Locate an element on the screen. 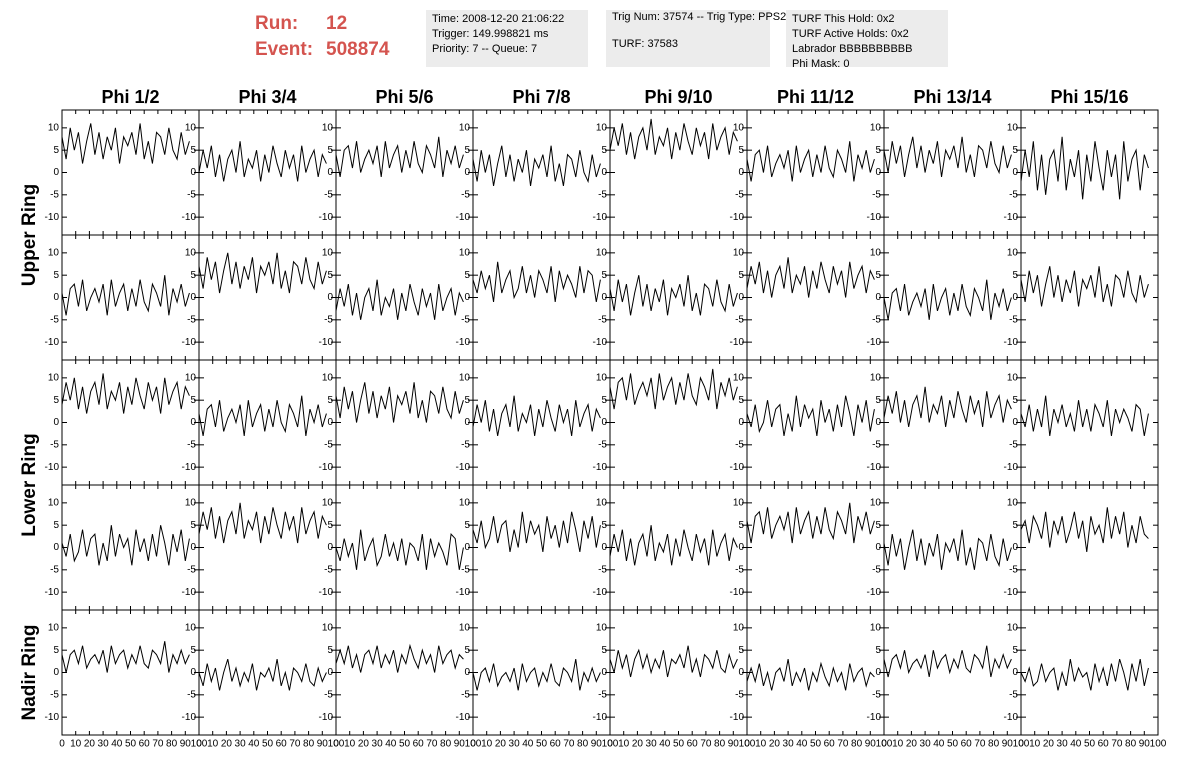 The image size is (1196, 772). x-tick-label: 70 is located at coordinates (980, 744).